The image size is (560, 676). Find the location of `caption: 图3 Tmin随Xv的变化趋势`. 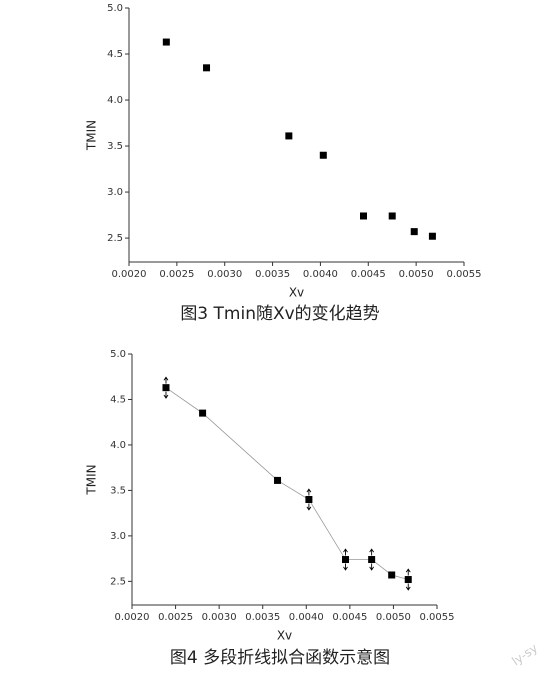

caption: 图3 Tmin随Xv的变化趋势 is located at coordinates (279, 314).